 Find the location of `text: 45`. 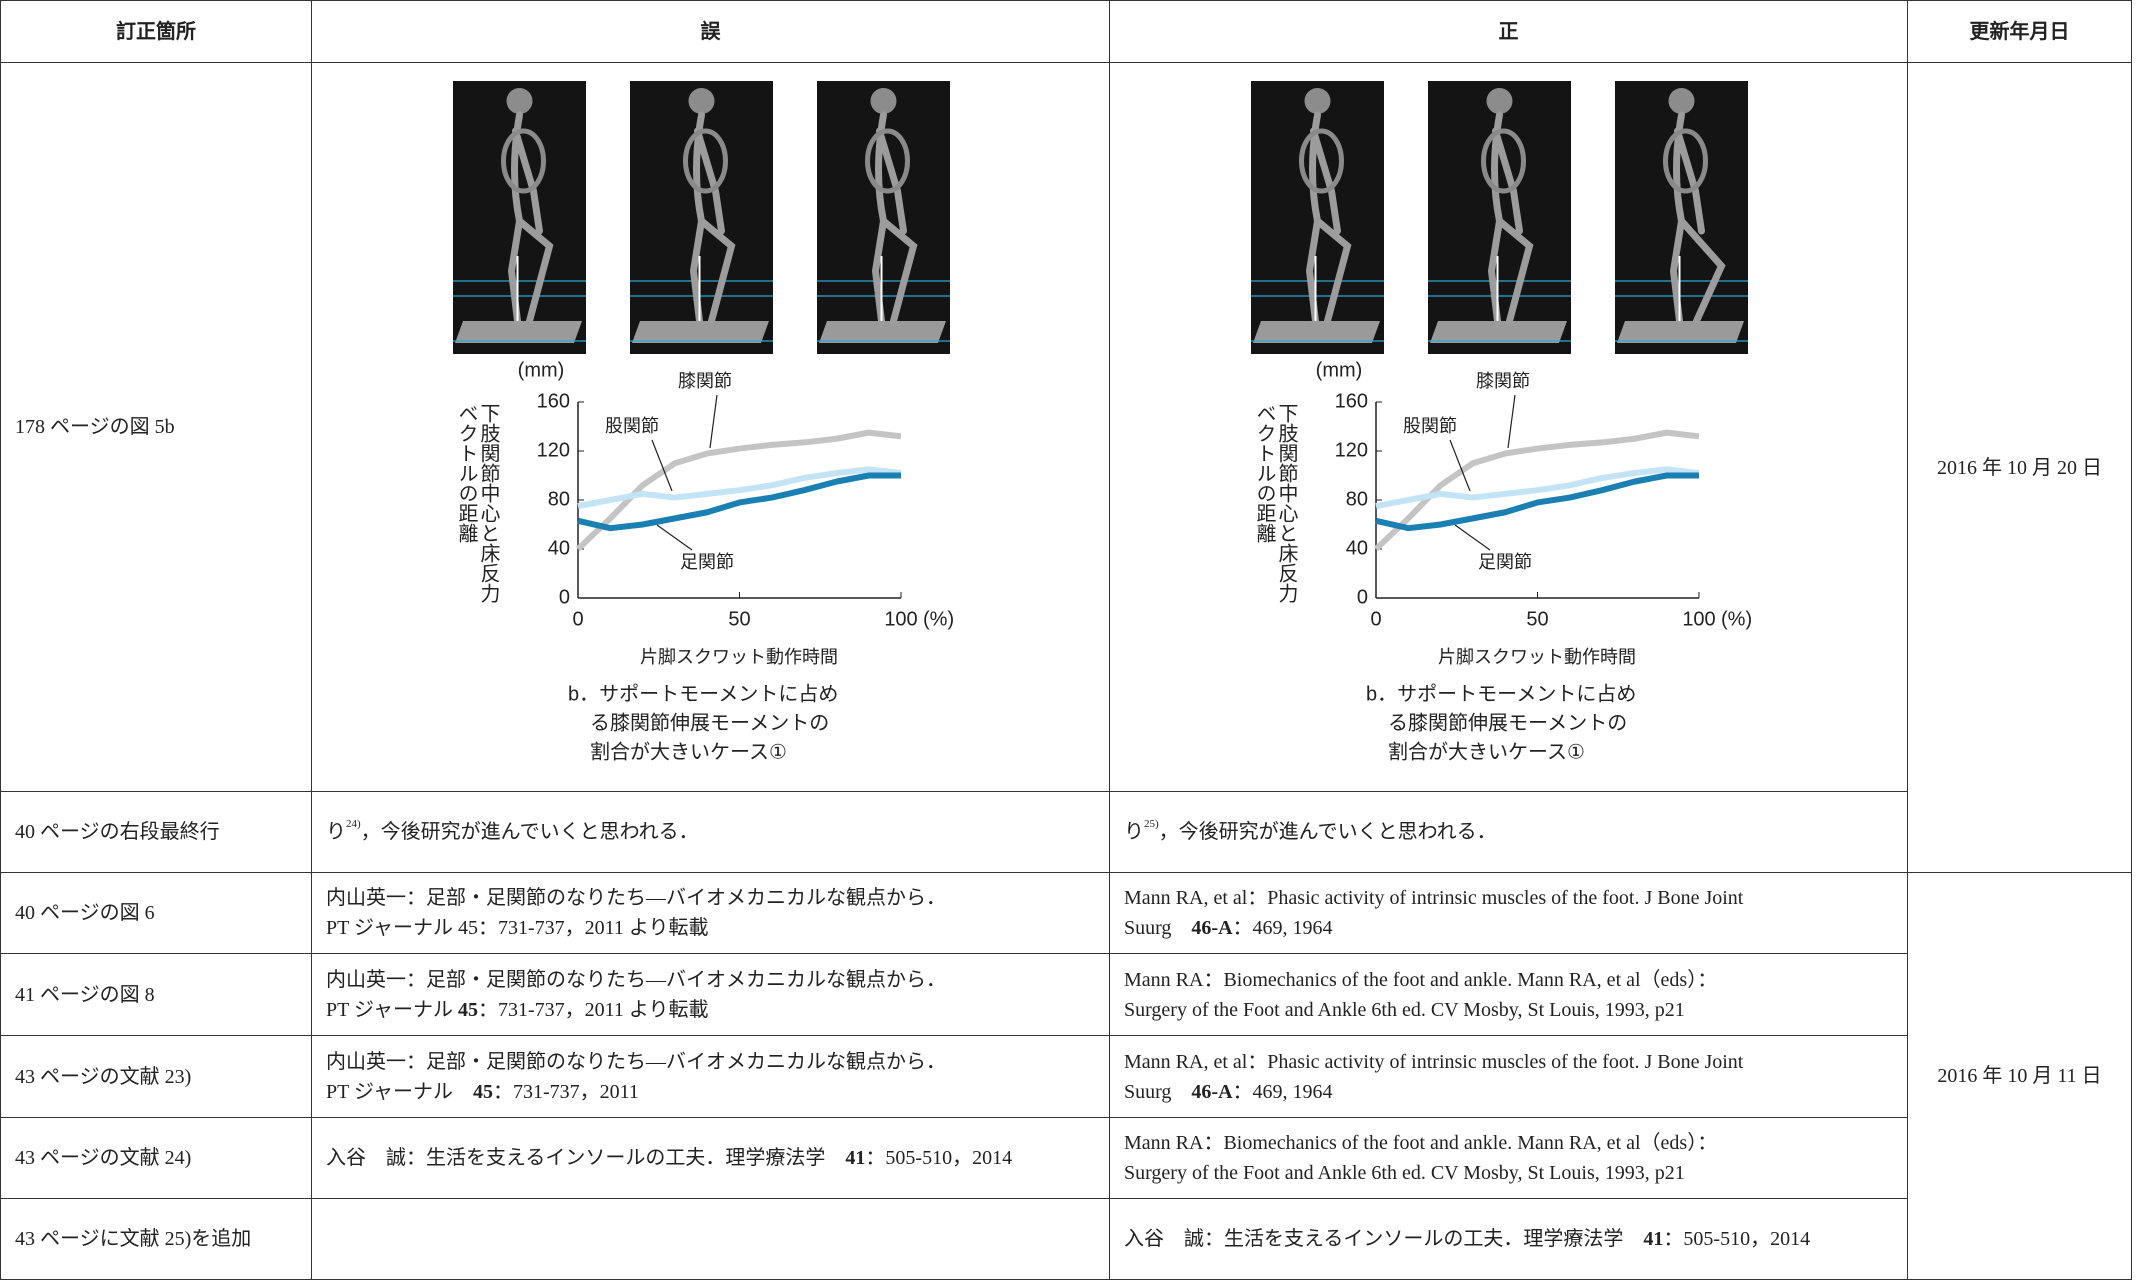

text: 45 is located at coordinates (467, 1009).